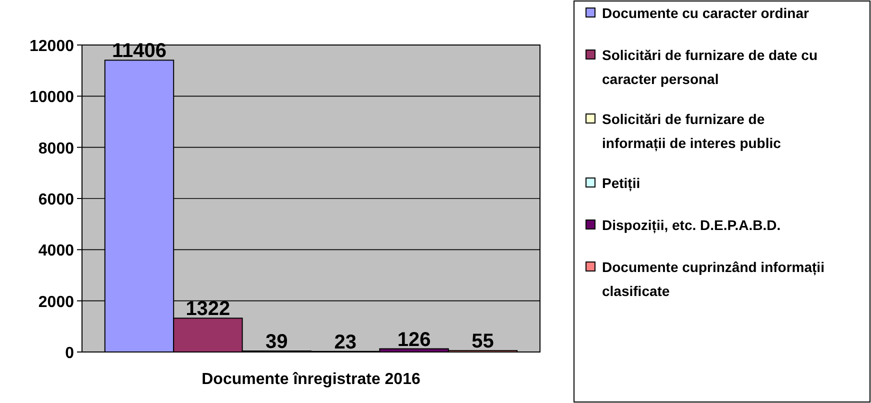 The height and width of the screenshot is (403, 871). I want to click on data-label: 126, so click(414, 339).